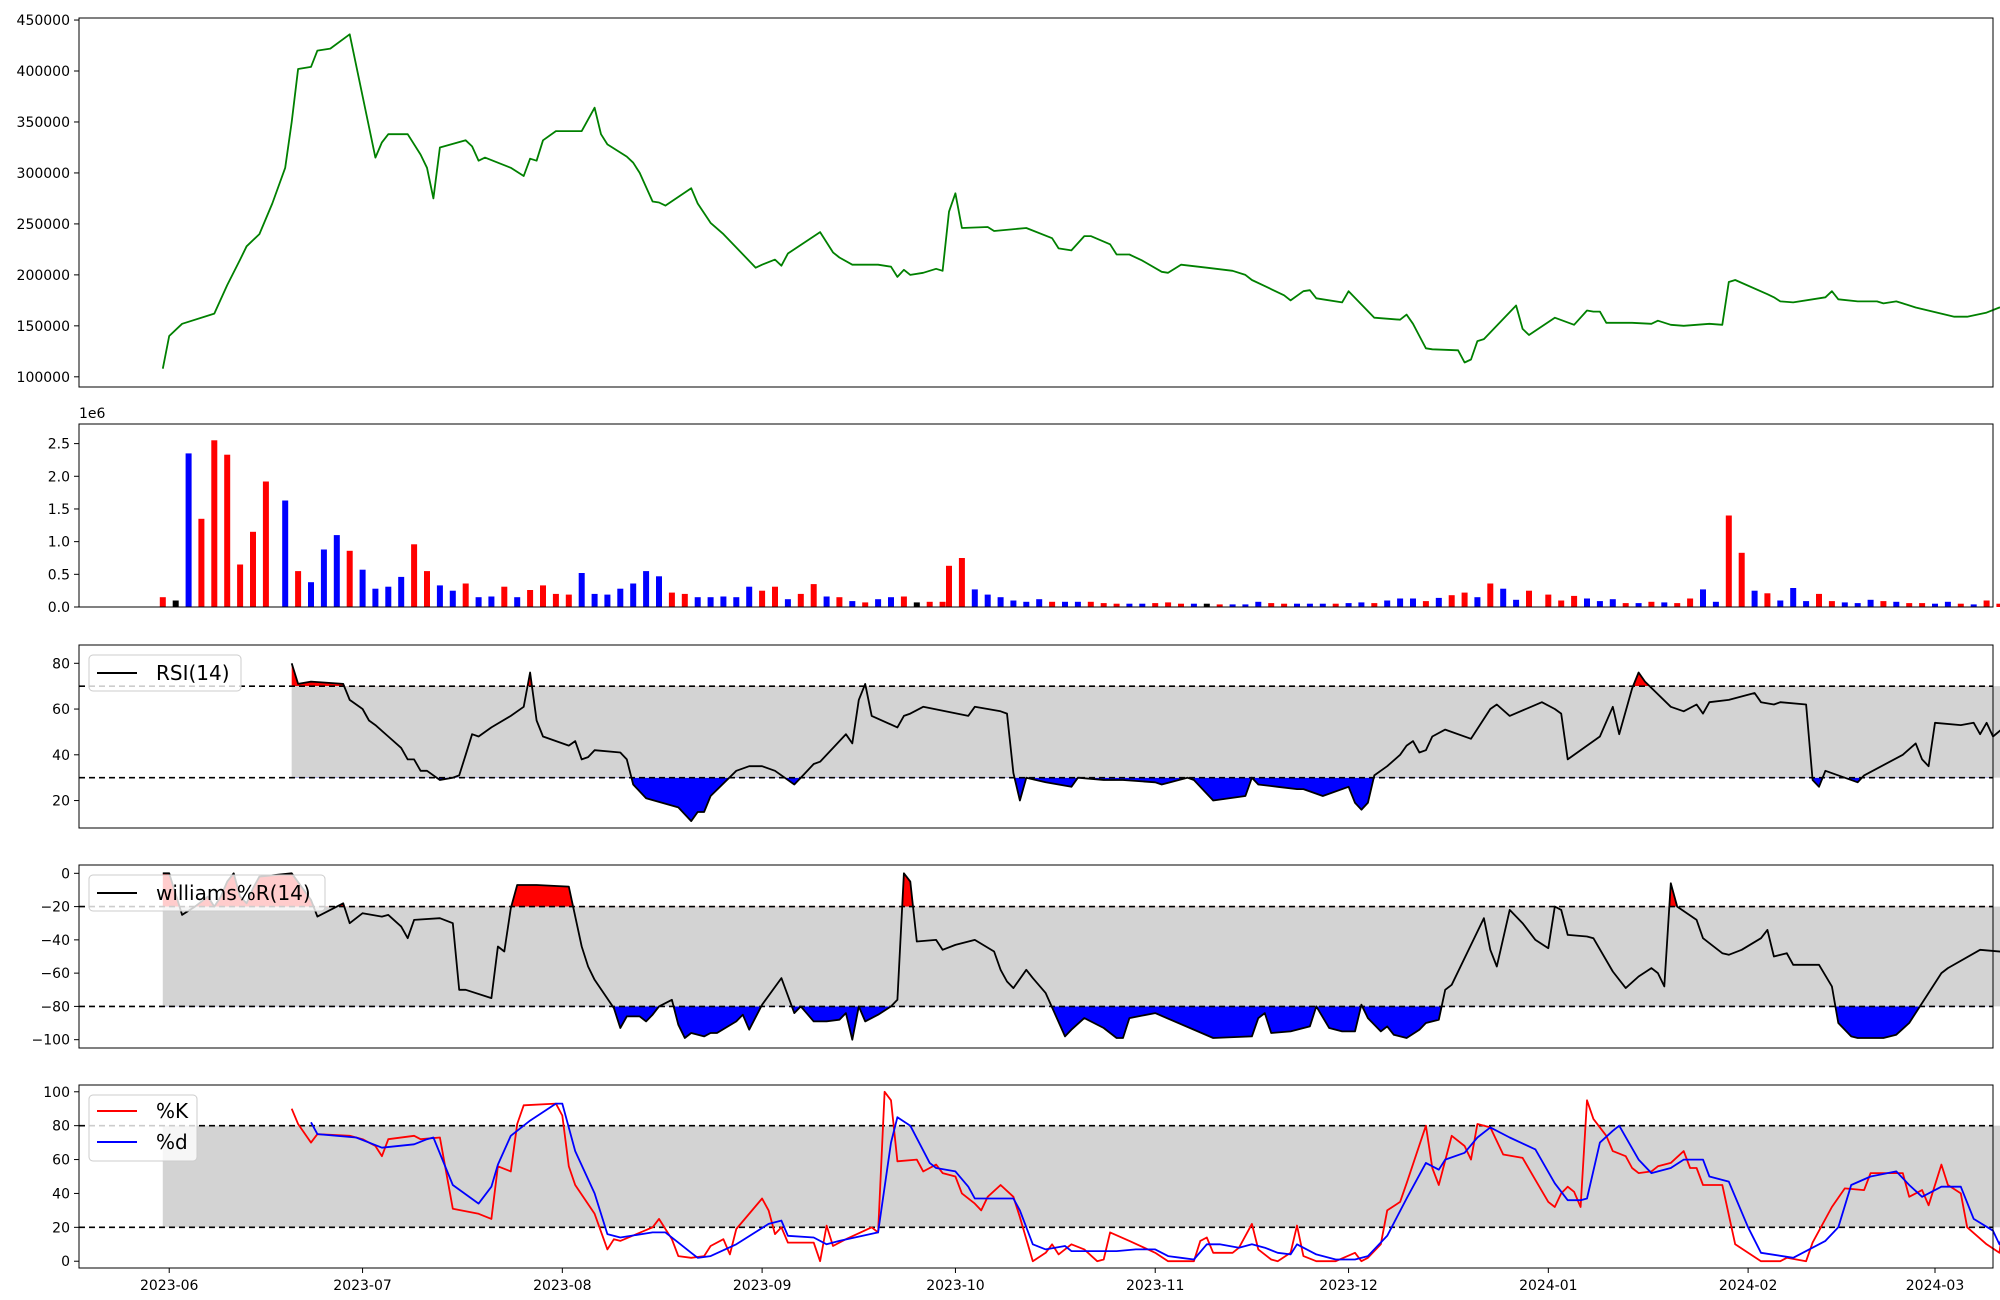  I want to click on williams-ytick-label: −80, so click(55, 1007).